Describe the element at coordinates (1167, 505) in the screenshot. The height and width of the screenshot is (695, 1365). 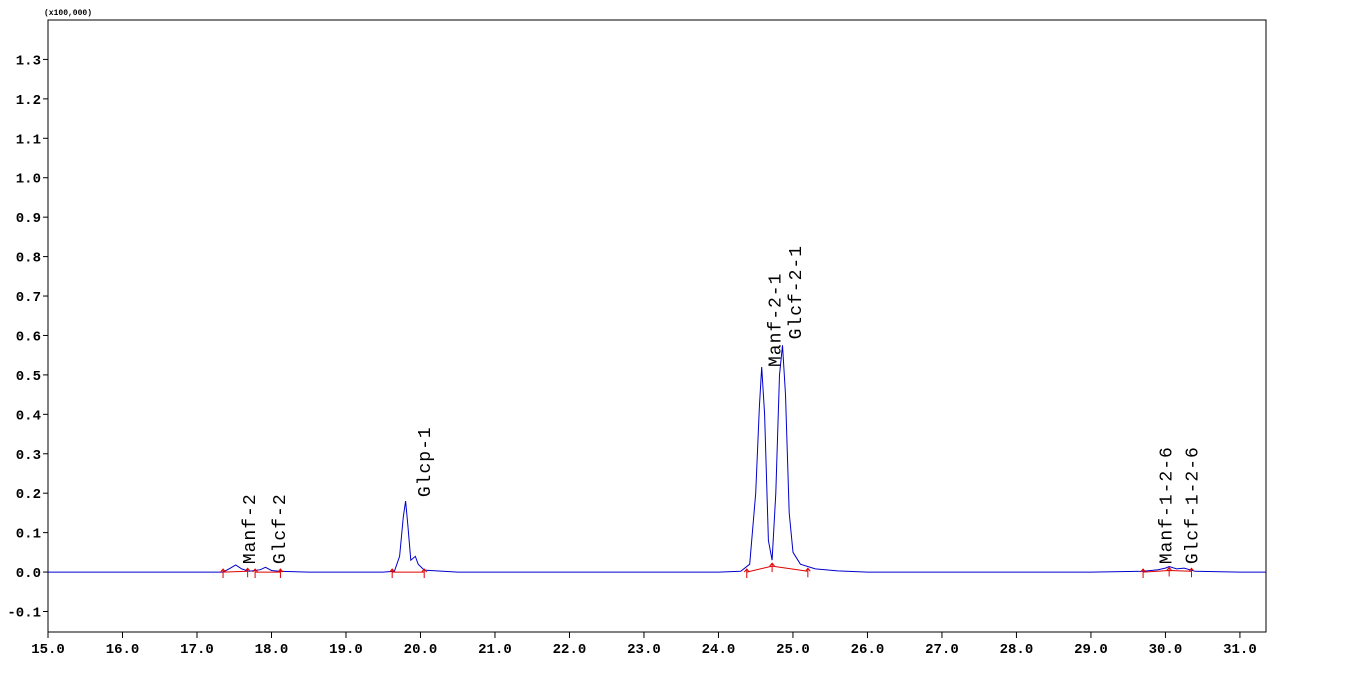
I see `peak-label: Manf-1-2-6` at that location.